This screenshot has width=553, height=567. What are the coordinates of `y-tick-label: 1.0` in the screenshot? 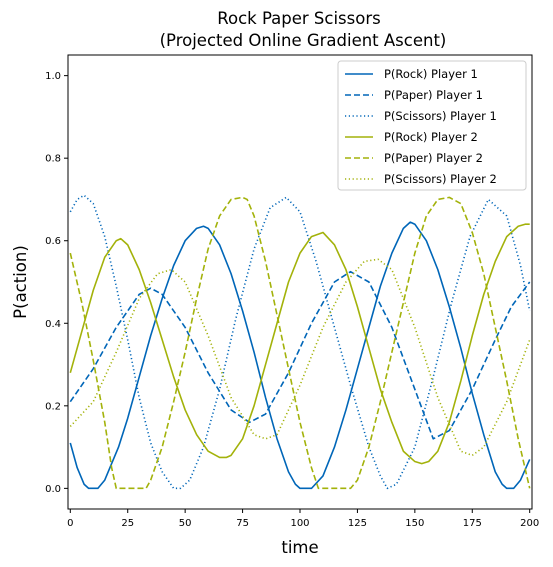 It's located at (53, 76).